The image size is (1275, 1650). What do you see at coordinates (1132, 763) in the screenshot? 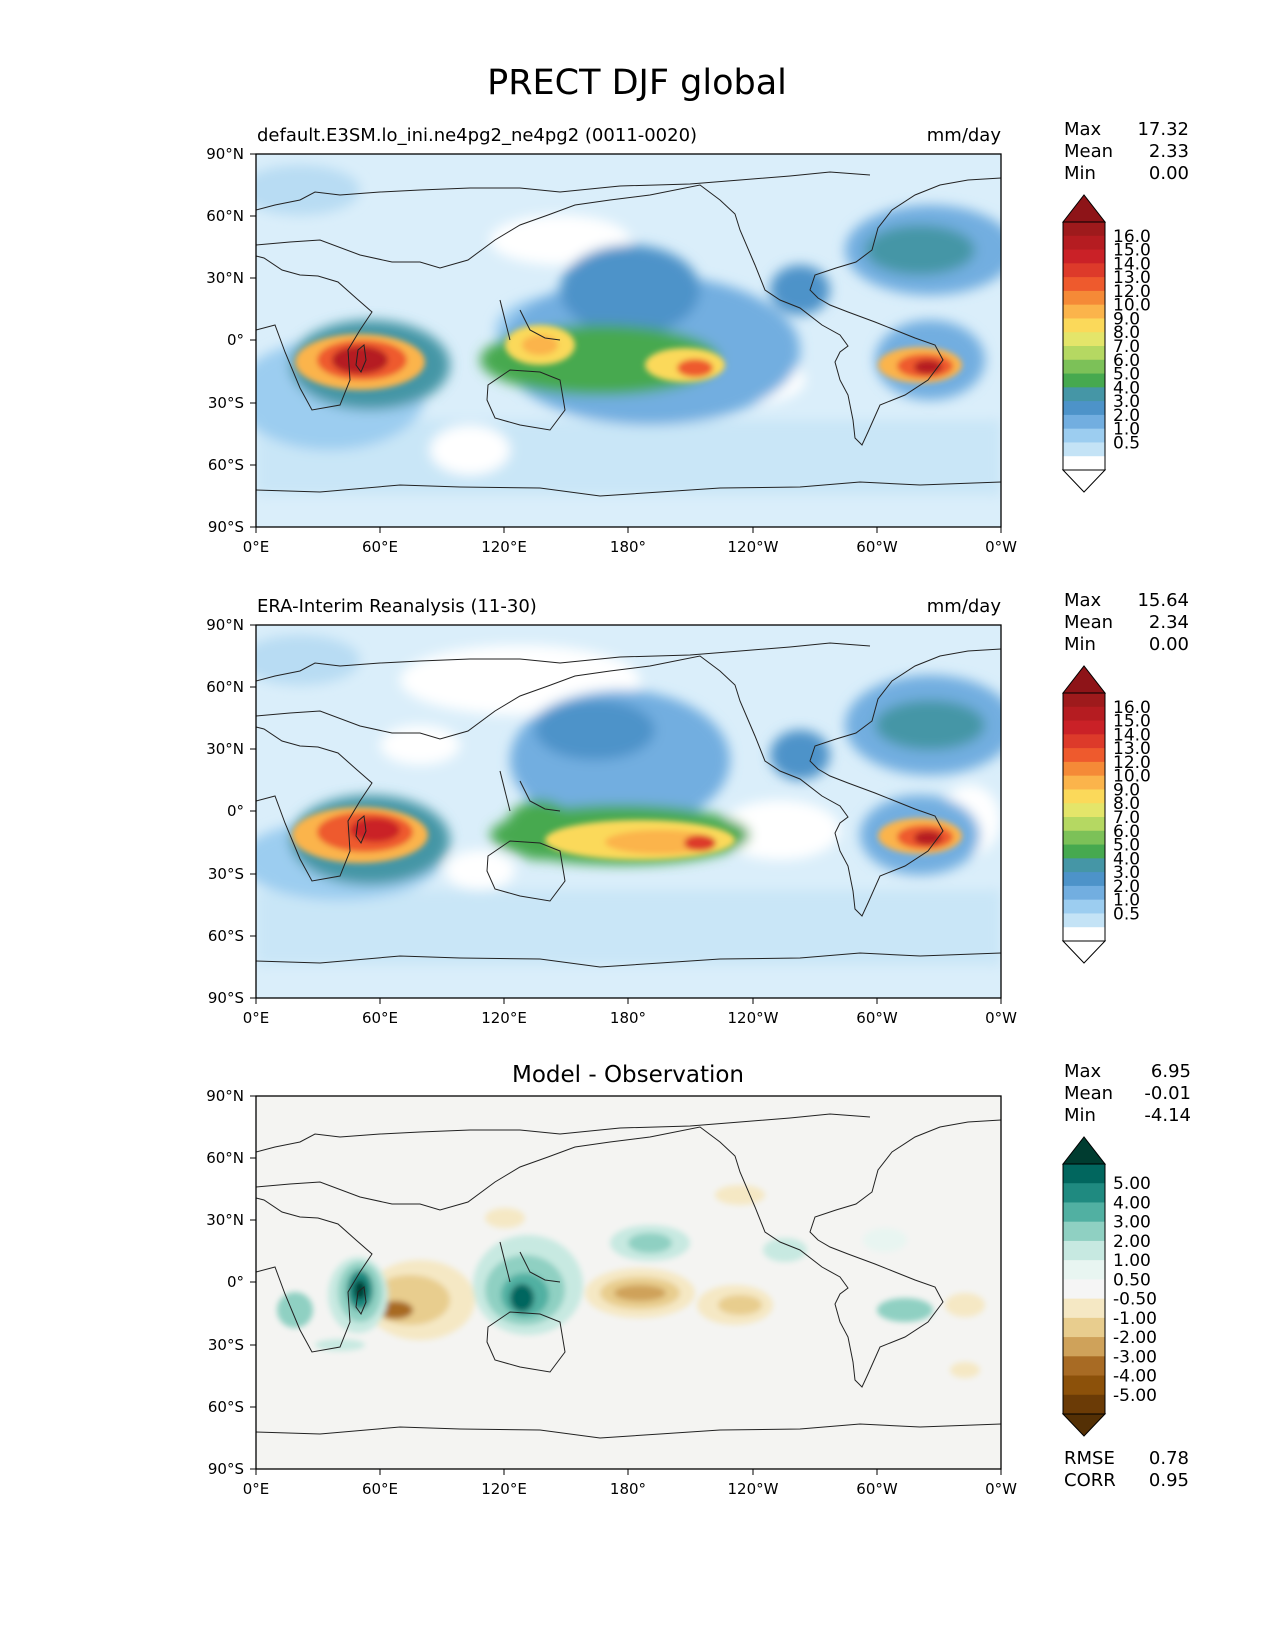
I see `colorbar-tick-label: 12.0` at bounding box center [1132, 763].